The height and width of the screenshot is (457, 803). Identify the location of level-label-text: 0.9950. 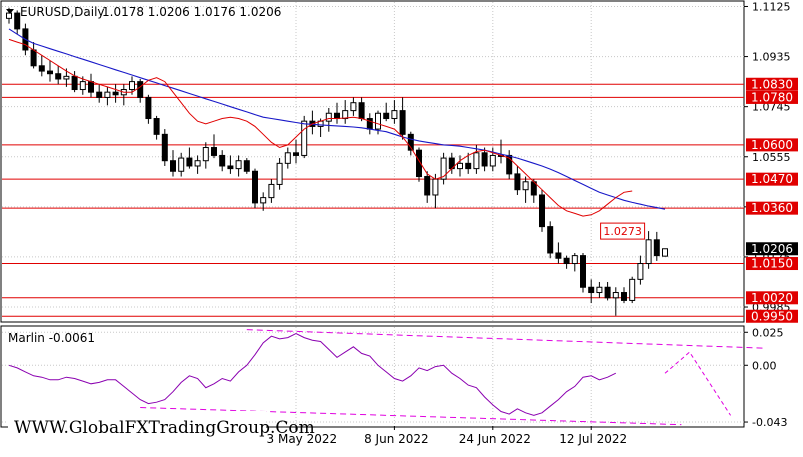
(772, 316).